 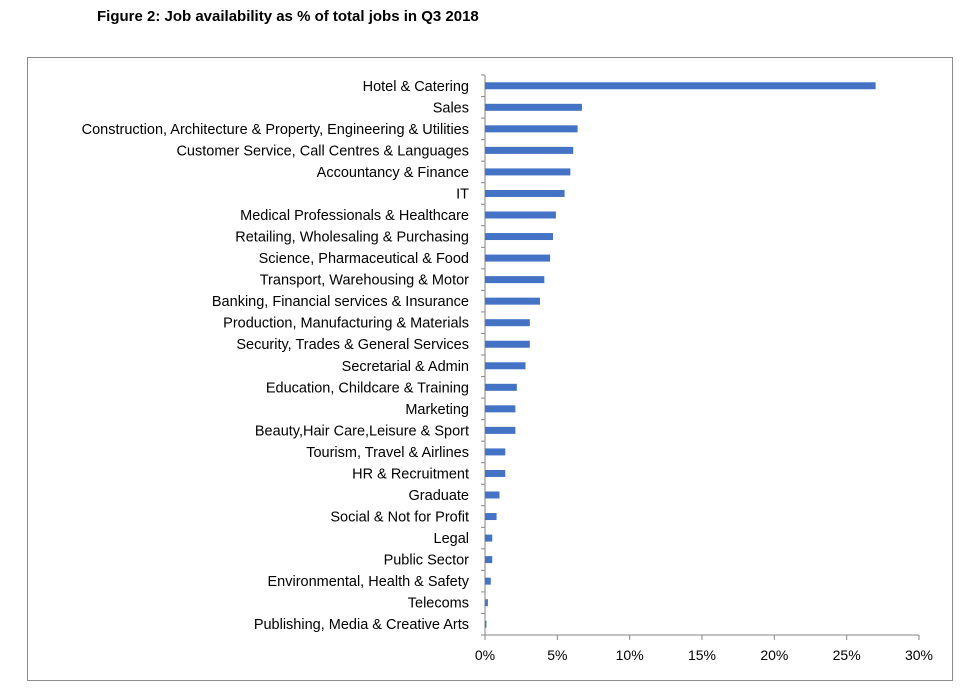 I want to click on category-label: Accountancy & Finance, so click(x=393, y=173).